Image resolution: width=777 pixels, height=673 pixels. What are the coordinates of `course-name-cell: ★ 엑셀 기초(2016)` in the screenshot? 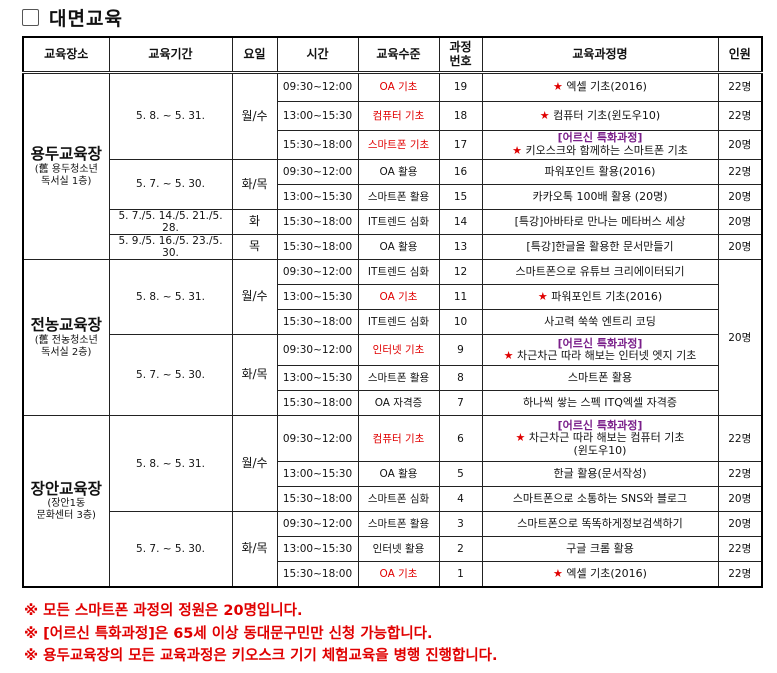 It's located at (600, 87).